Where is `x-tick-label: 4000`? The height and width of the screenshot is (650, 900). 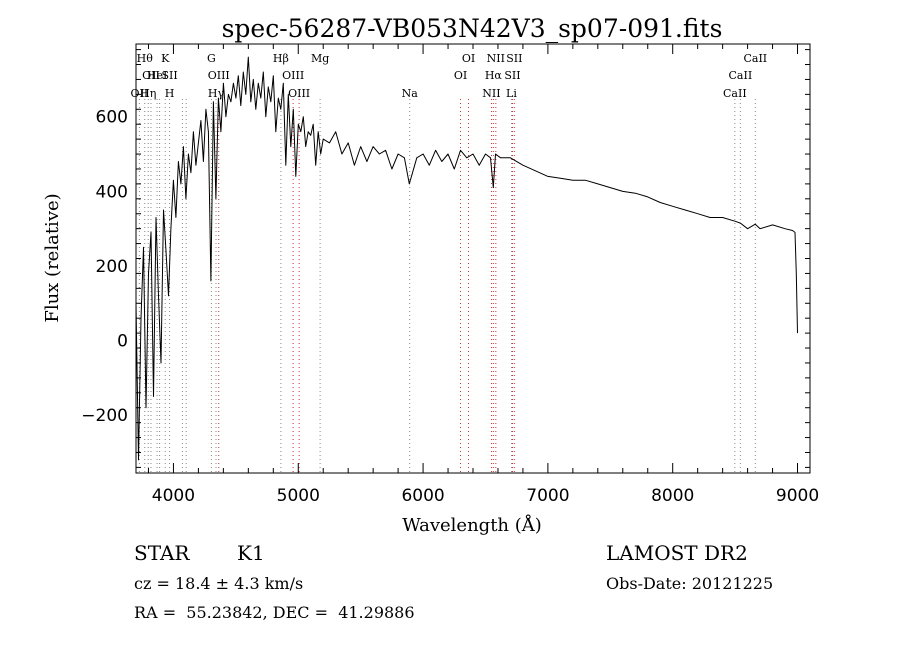
x-tick-label: 4000 is located at coordinates (173, 496).